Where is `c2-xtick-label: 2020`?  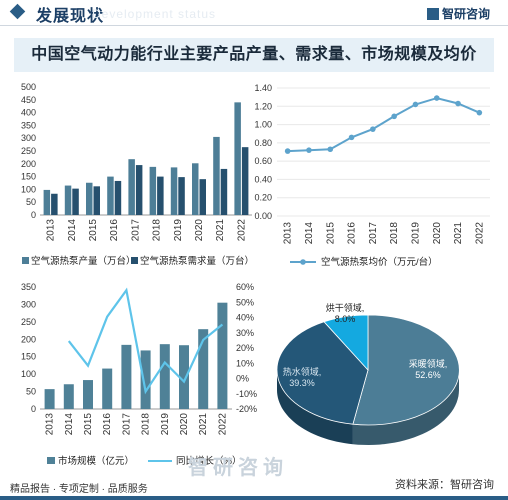
c2-xtick-label: 2020 is located at coordinates (437, 233).